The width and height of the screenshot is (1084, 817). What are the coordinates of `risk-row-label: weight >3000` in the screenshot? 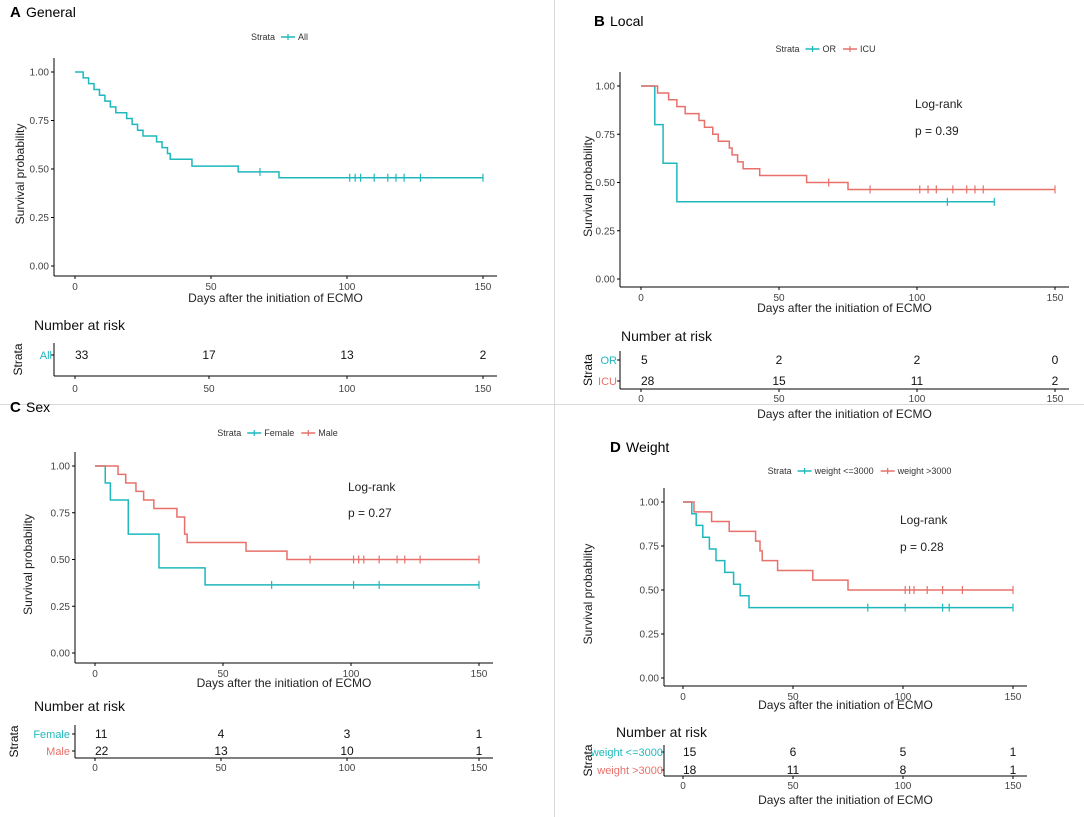 It's located at (629, 771).